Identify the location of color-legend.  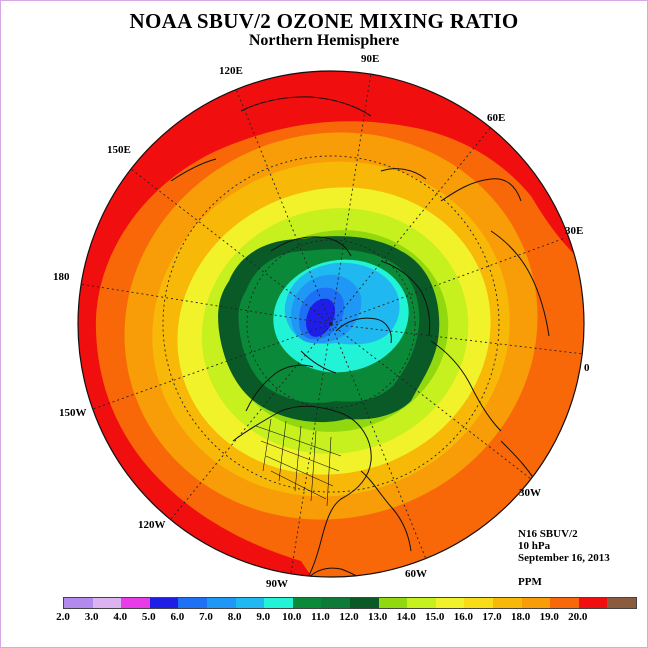
(350, 603).